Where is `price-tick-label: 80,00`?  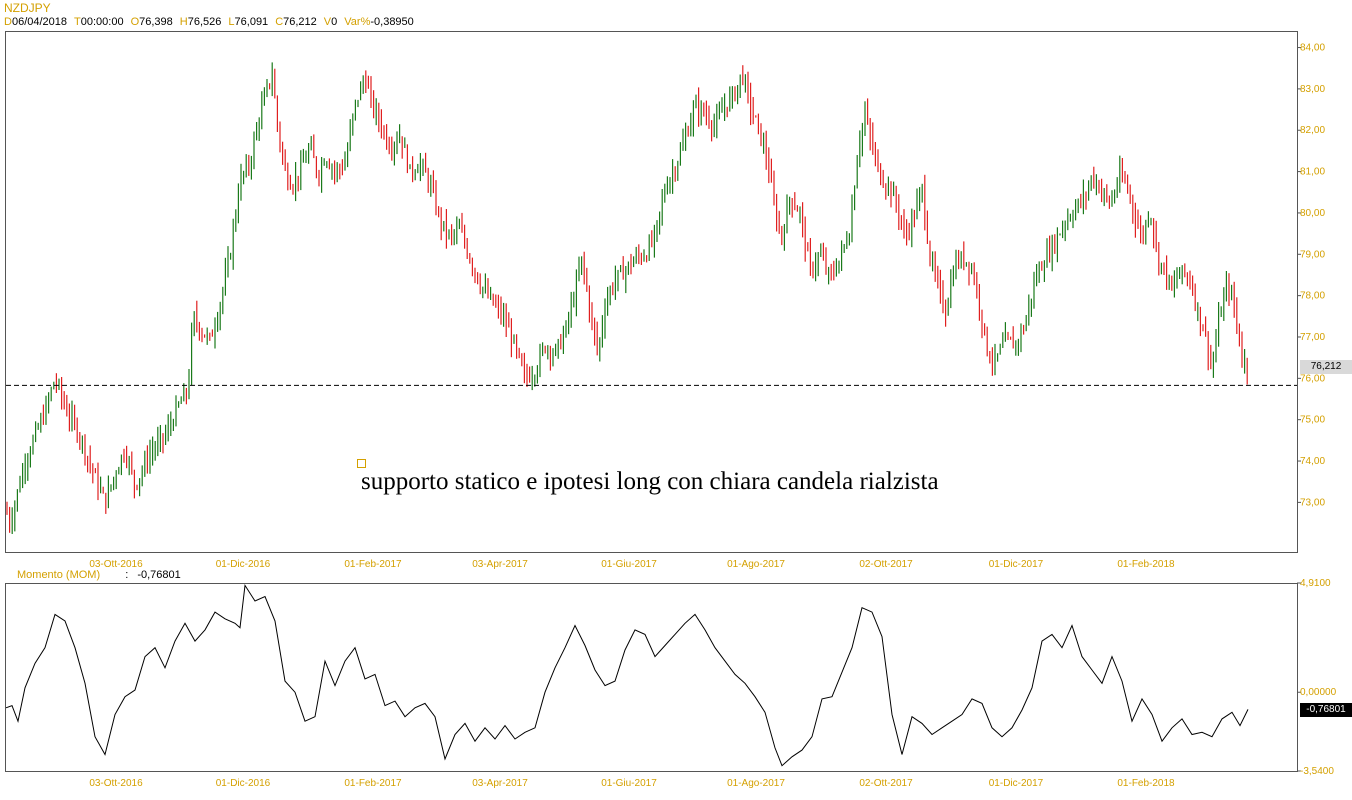
price-tick-label: 80,00 is located at coordinates (1312, 213).